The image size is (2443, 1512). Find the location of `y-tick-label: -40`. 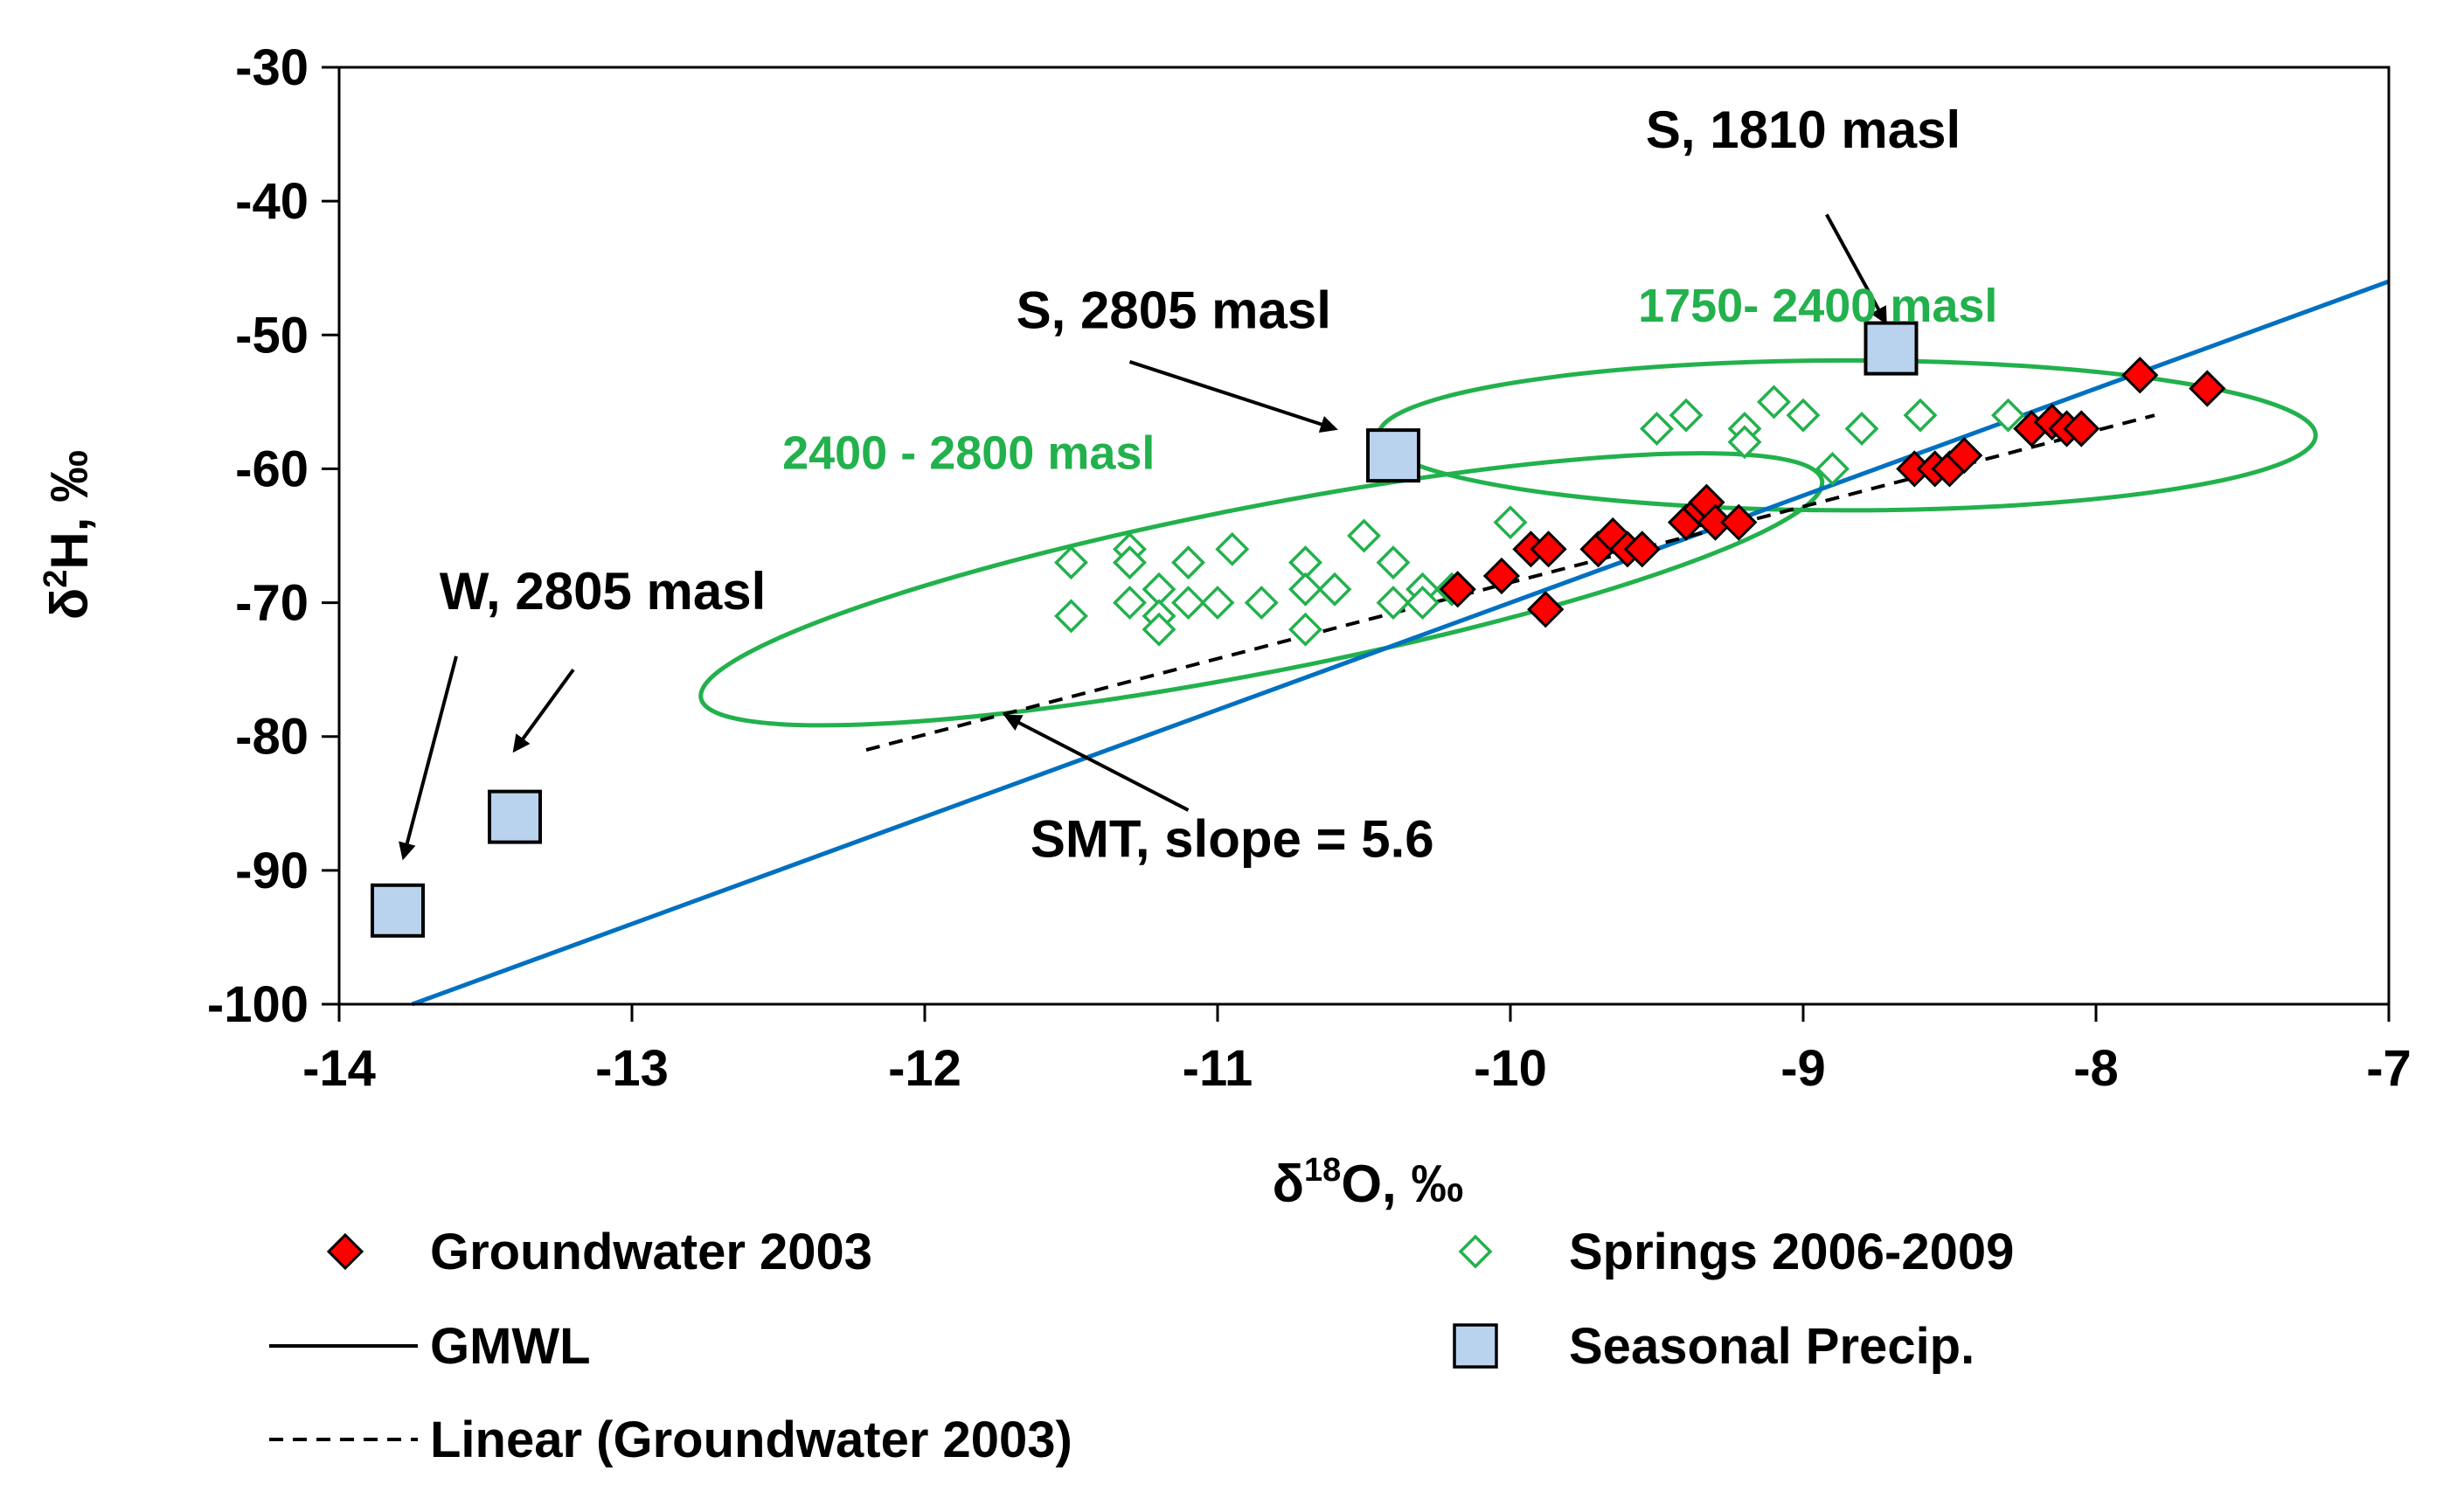

y-tick-label: -40 is located at coordinates (272, 201).